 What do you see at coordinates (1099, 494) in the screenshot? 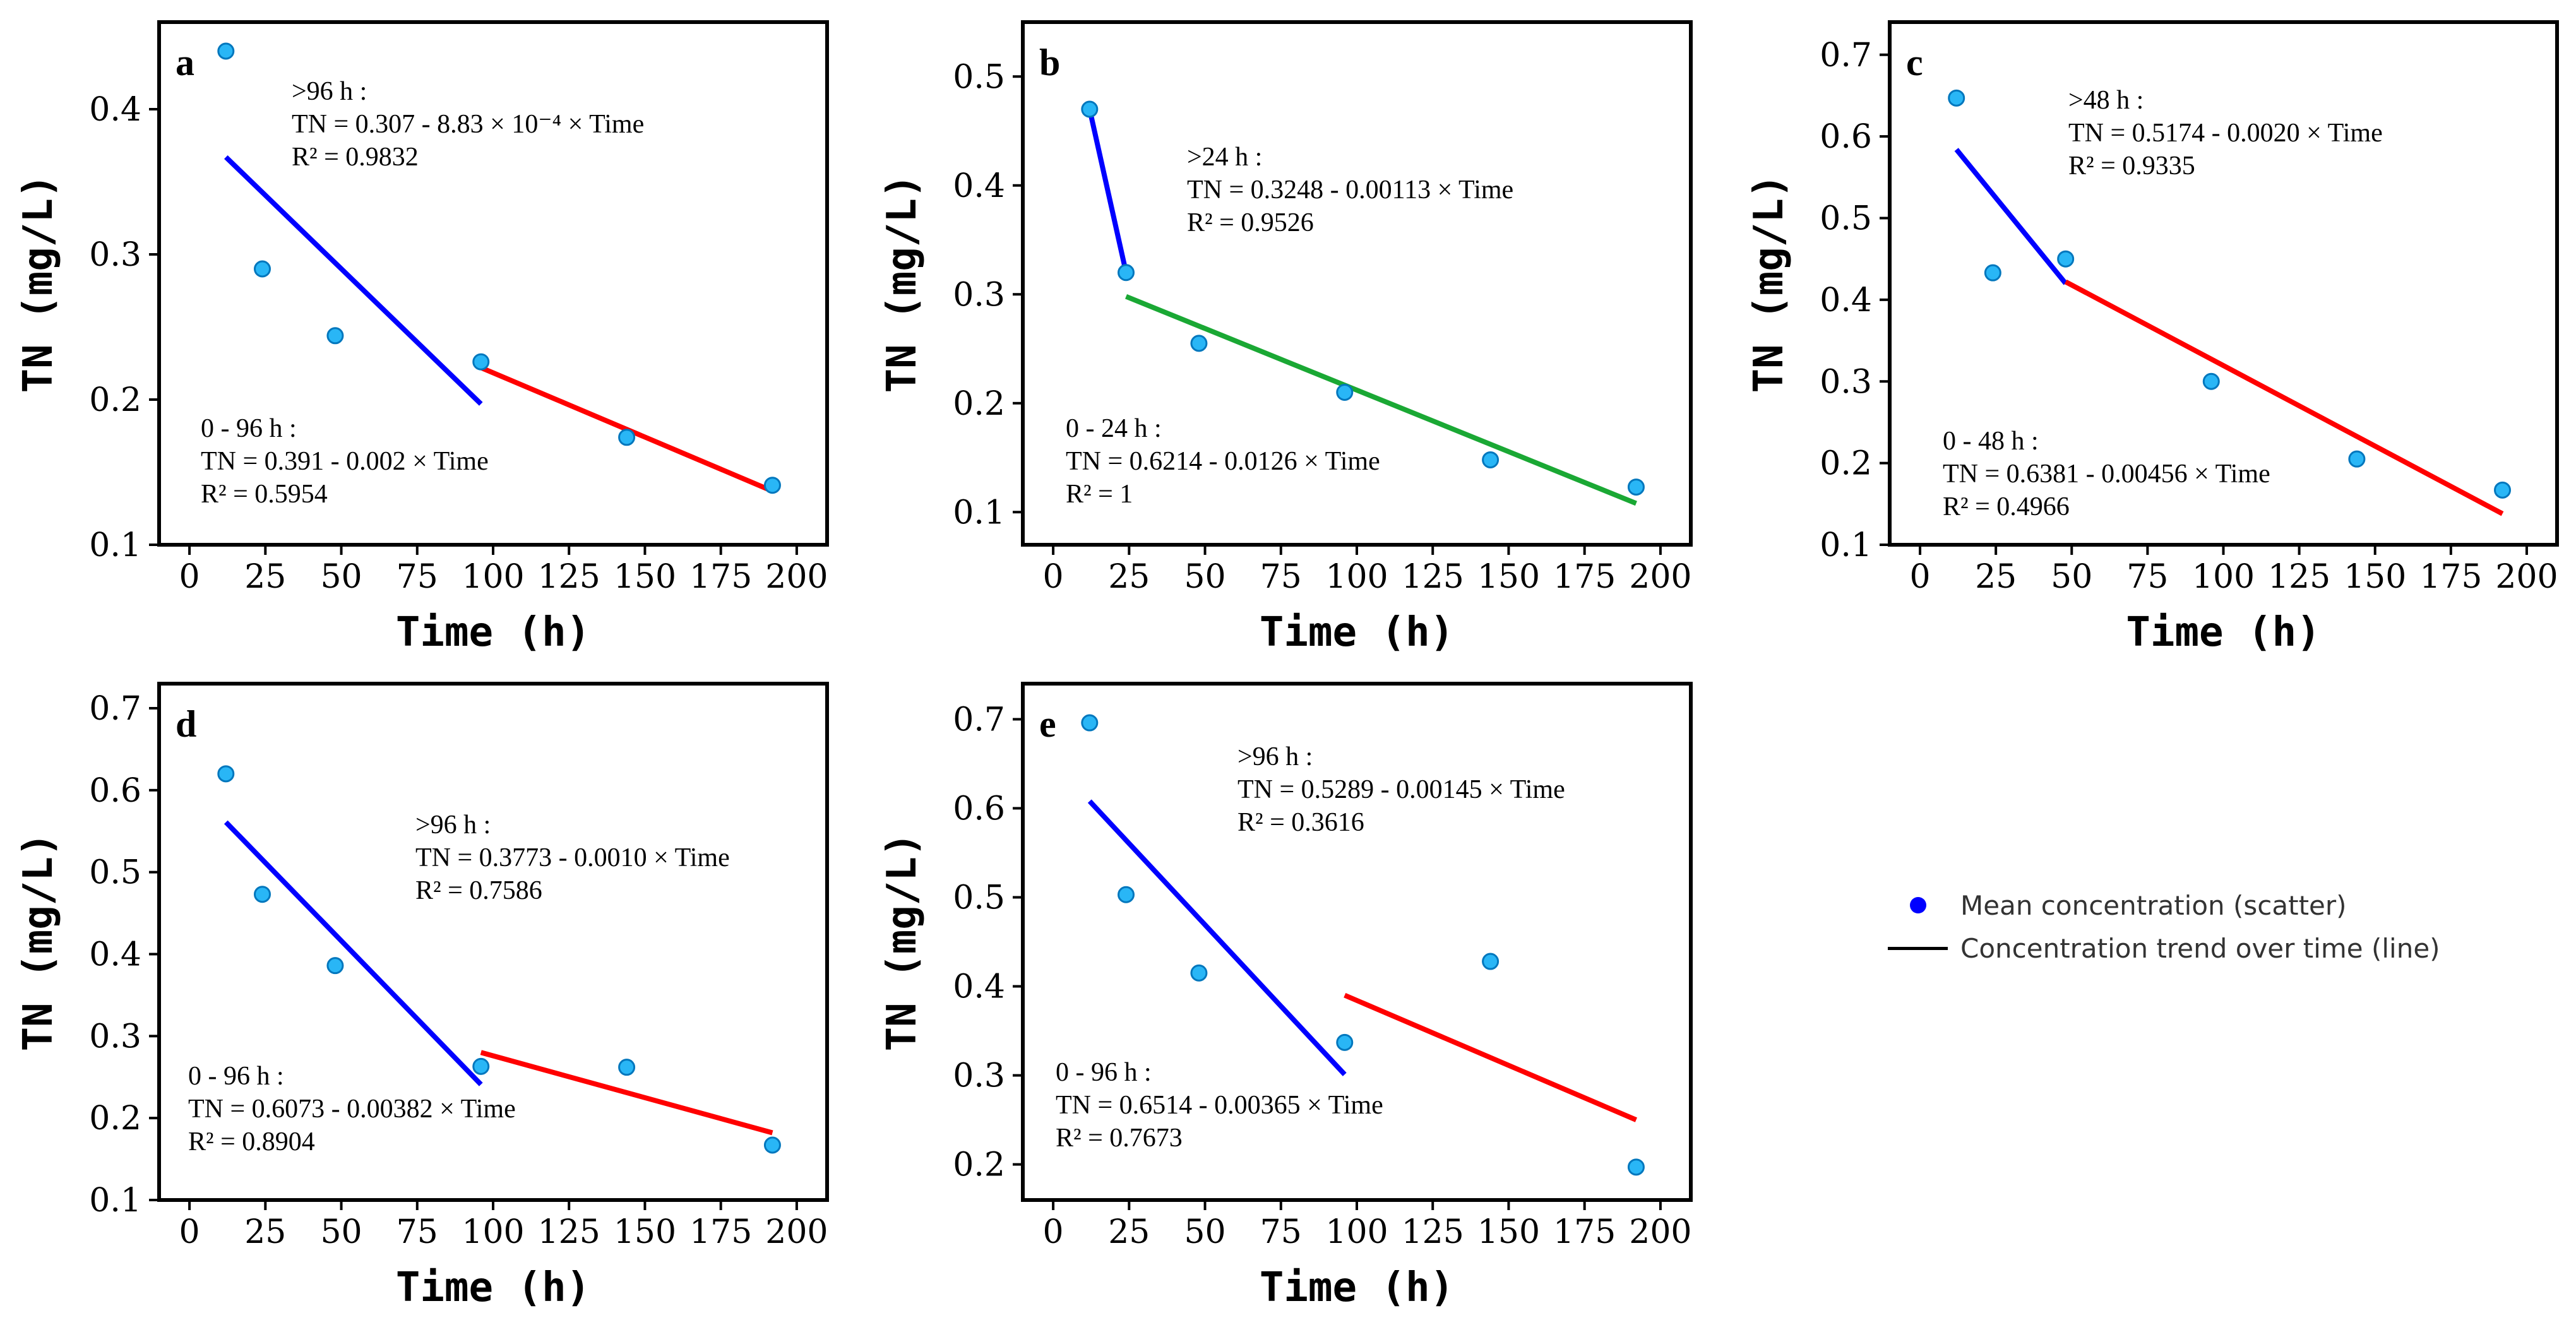
I see `annotation-line: R² = 1` at bounding box center [1099, 494].